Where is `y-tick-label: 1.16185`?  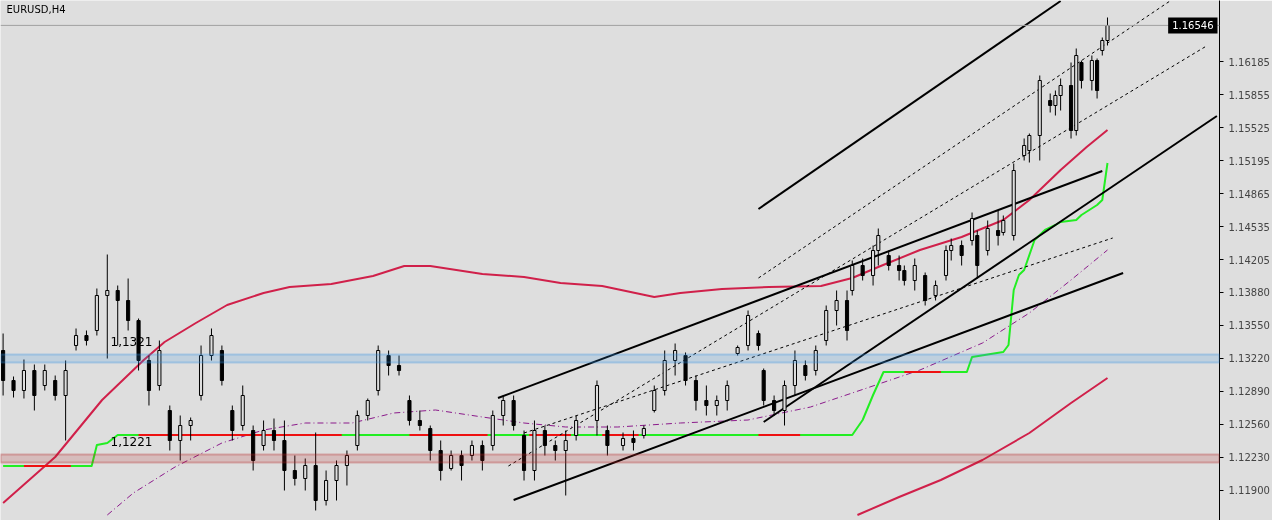 y-tick-label: 1.16185 is located at coordinates (1249, 62).